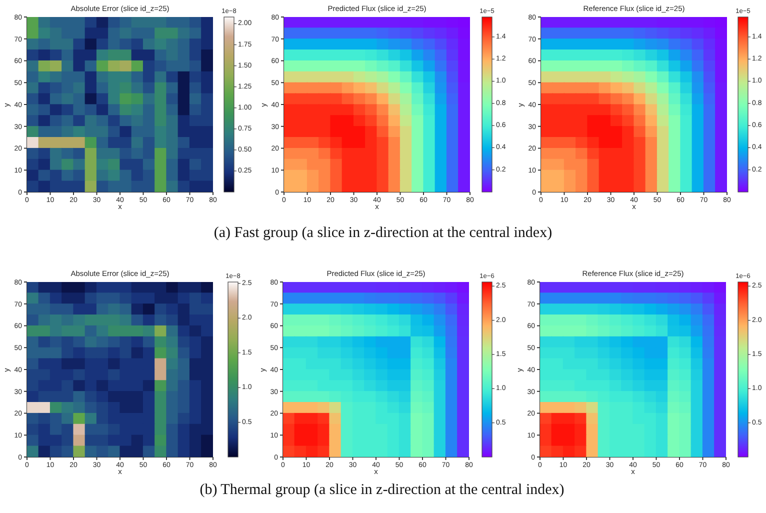  What do you see at coordinates (382, 490) in the screenshot?
I see `text: (b) Thermal group (a slice in z-direction at the central index)` at bounding box center [382, 490].